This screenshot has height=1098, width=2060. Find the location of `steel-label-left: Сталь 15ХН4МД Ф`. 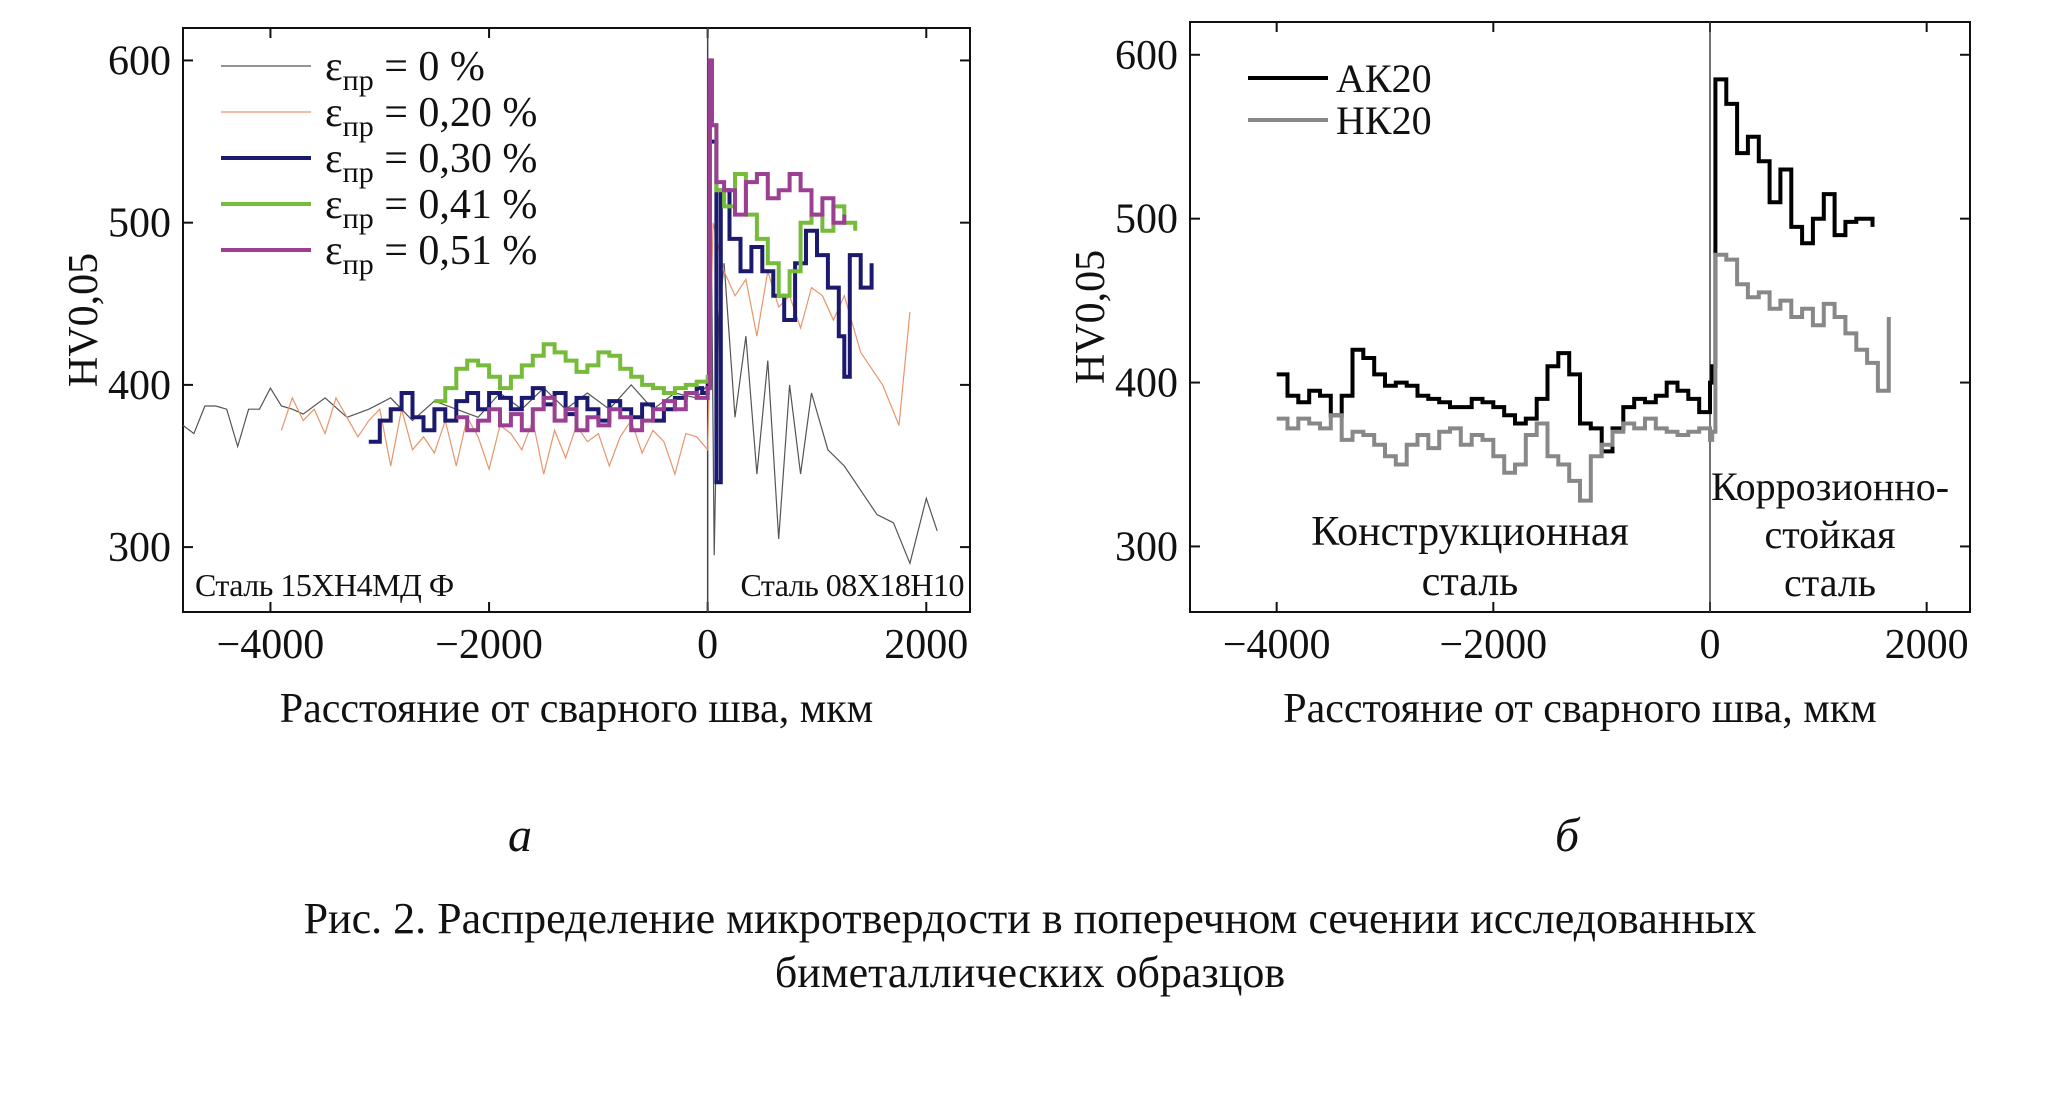

steel-label-left: Сталь 15ХН4МД Ф is located at coordinates (324, 585).